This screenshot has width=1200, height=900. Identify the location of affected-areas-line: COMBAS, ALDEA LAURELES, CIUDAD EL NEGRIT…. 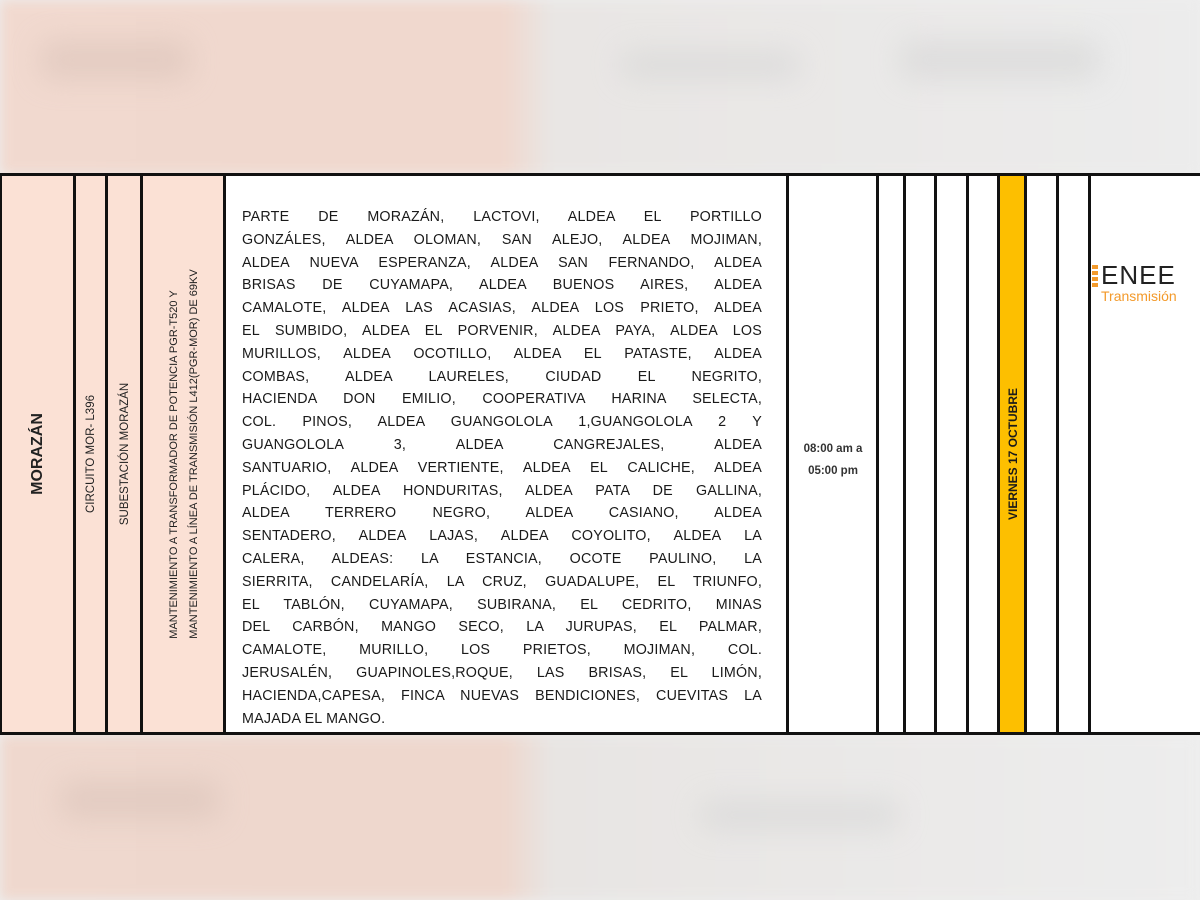
(502, 376).